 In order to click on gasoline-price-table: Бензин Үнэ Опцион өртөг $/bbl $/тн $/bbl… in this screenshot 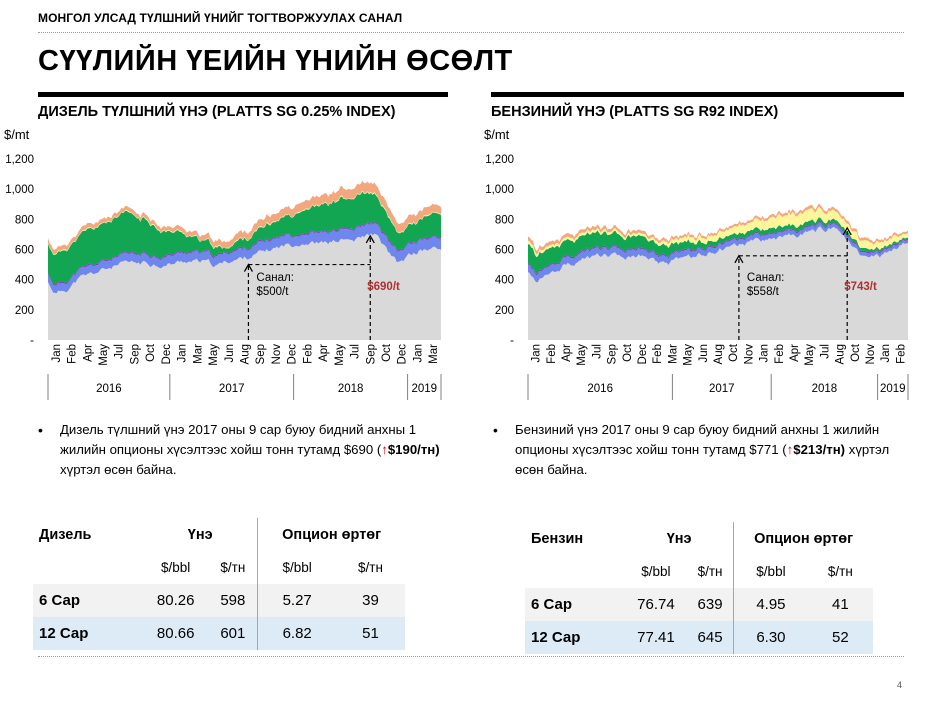, I will do `click(699, 588)`.